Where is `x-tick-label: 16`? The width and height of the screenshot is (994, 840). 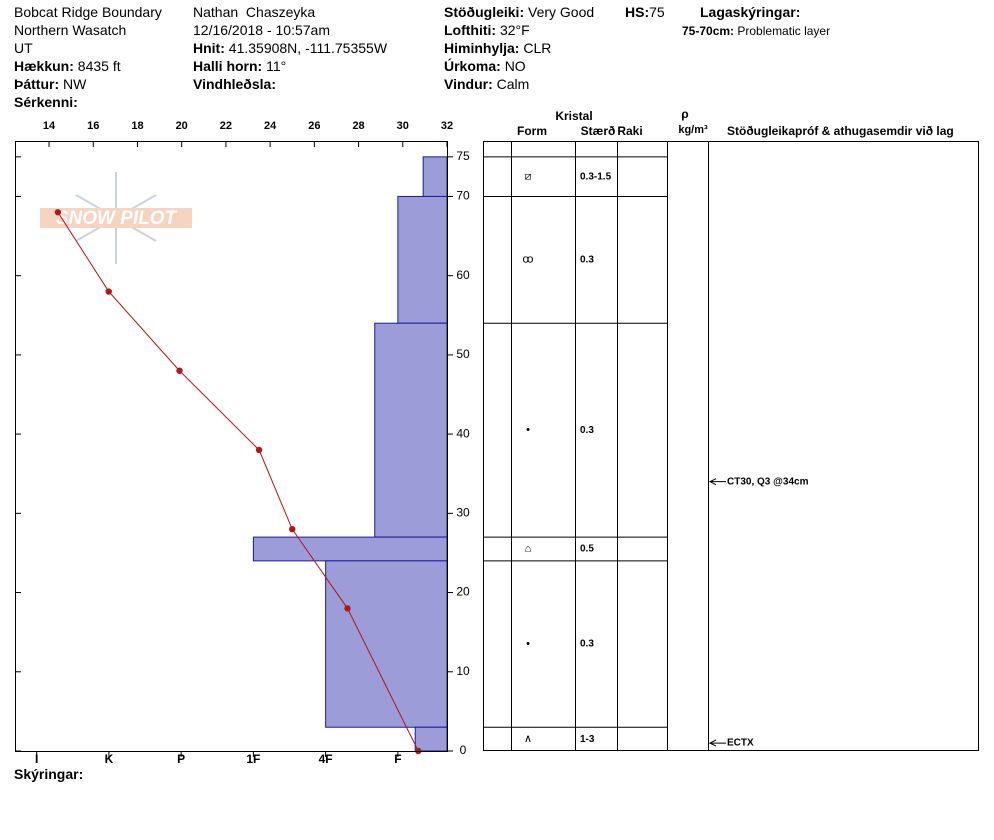 x-tick-label: 16 is located at coordinates (93, 126).